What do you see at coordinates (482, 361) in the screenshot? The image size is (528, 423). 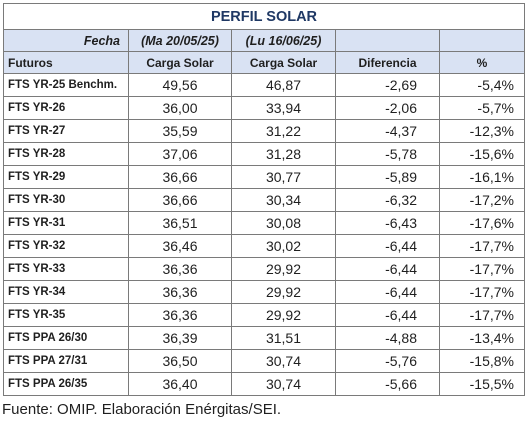 I see `pct-cell: -15,8%` at bounding box center [482, 361].